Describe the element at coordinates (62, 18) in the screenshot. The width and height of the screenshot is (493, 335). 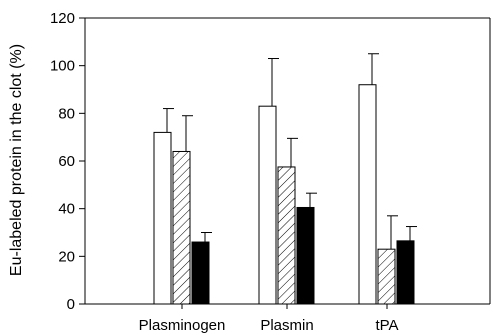
I see `y-tick-label: 120` at that location.